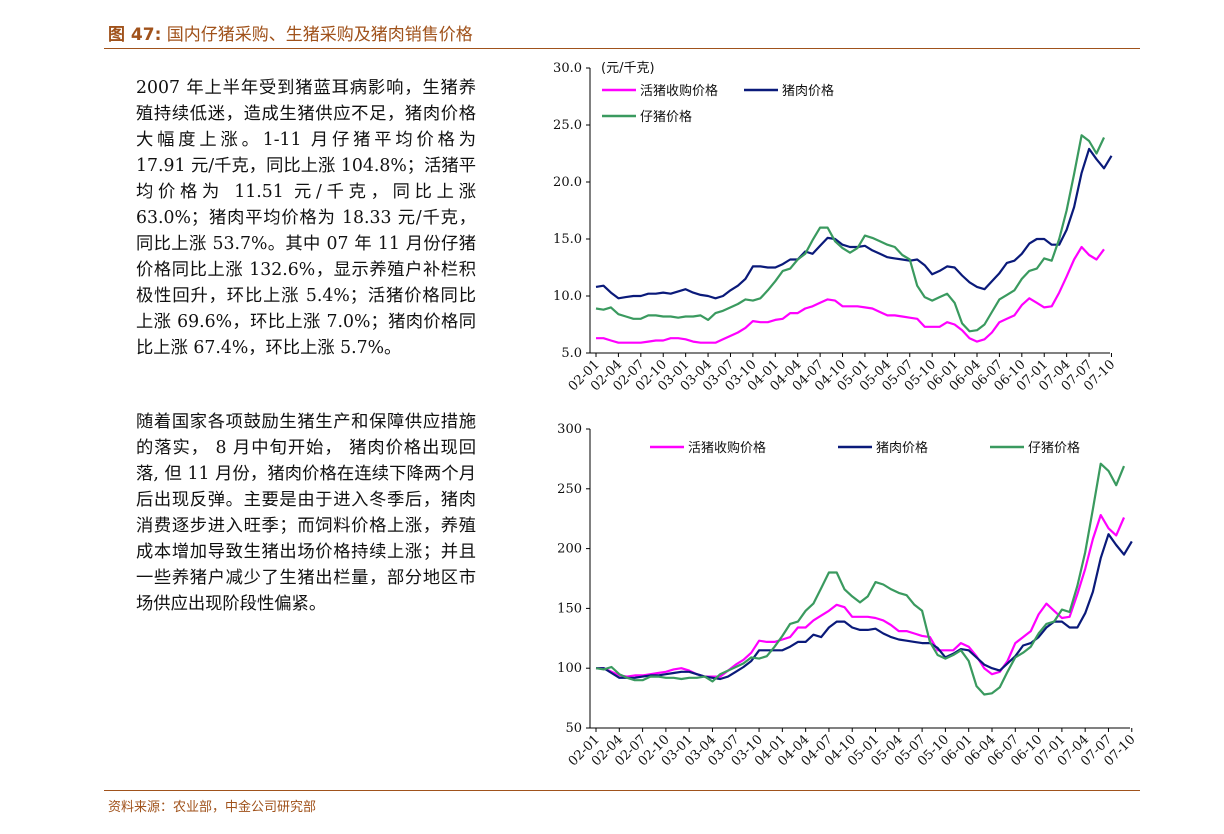 The width and height of the screenshot is (1224, 834). Describe the element at coordinates (622, 790) in the screenshot. I see `bottom-rule` at that location.